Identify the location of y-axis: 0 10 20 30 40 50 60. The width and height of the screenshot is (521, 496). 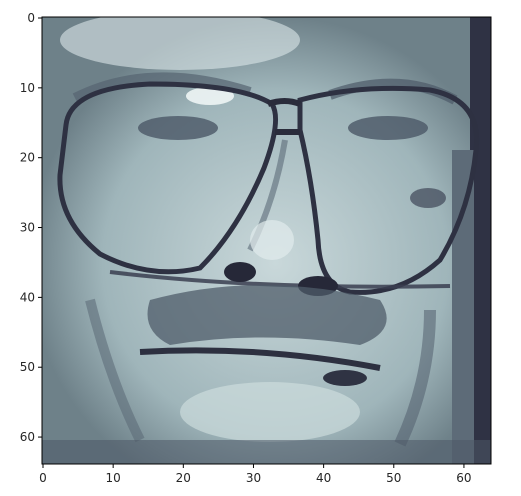
(31, 227).